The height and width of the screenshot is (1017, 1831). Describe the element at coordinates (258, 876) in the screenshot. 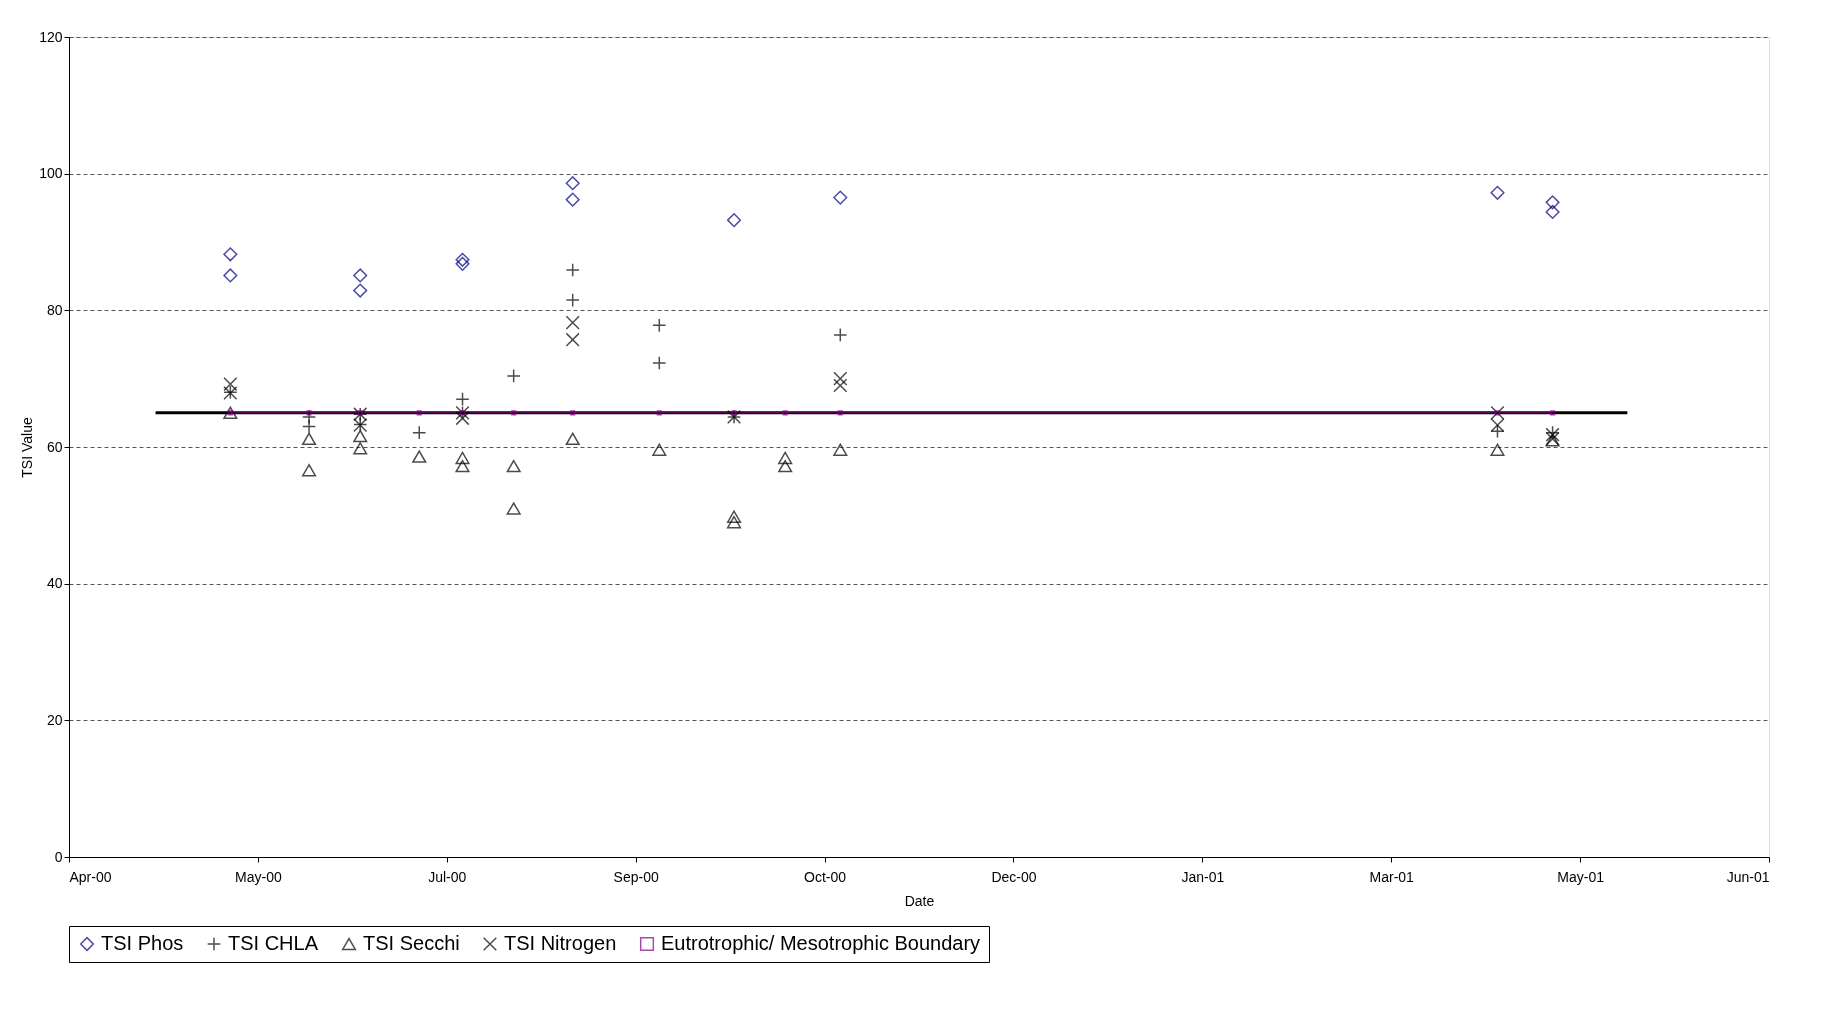

I see `x-tick-label: May-00` at that location.